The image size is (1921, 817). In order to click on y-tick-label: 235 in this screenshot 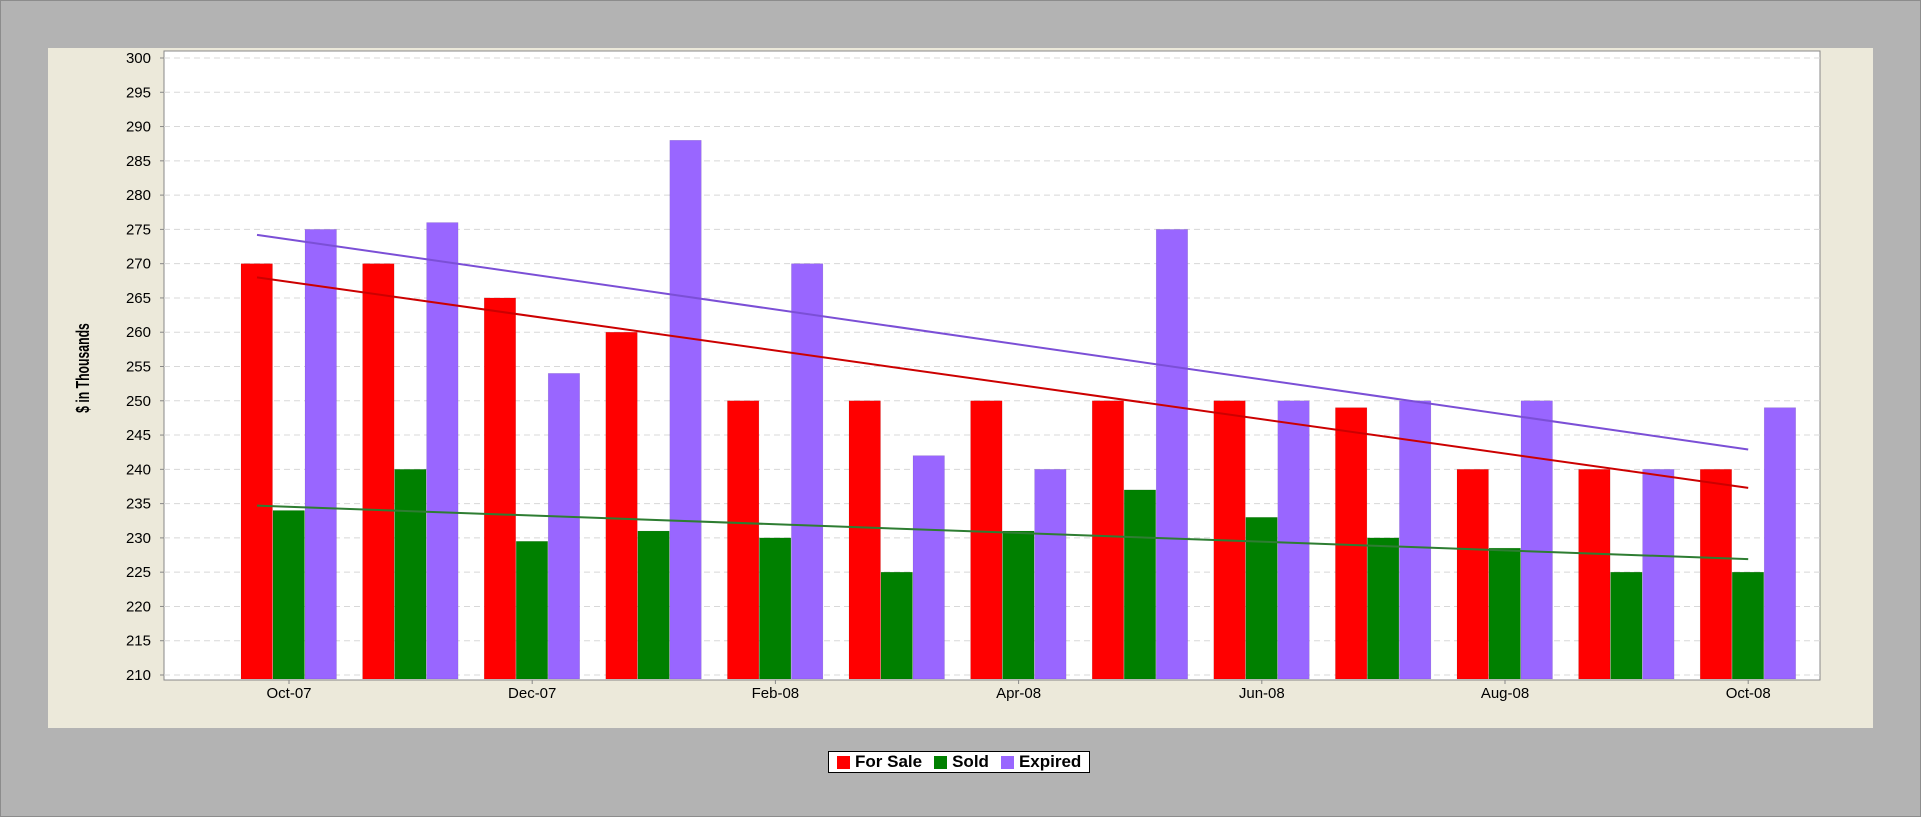, I will do `click(138, 504)`.